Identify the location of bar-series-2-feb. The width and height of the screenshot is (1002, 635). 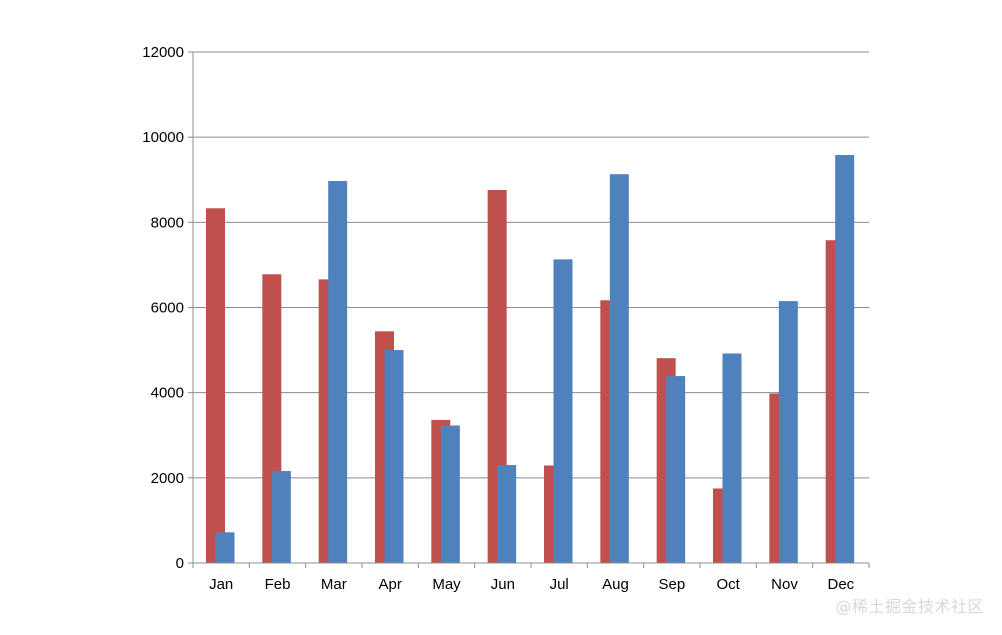
(281, 517).